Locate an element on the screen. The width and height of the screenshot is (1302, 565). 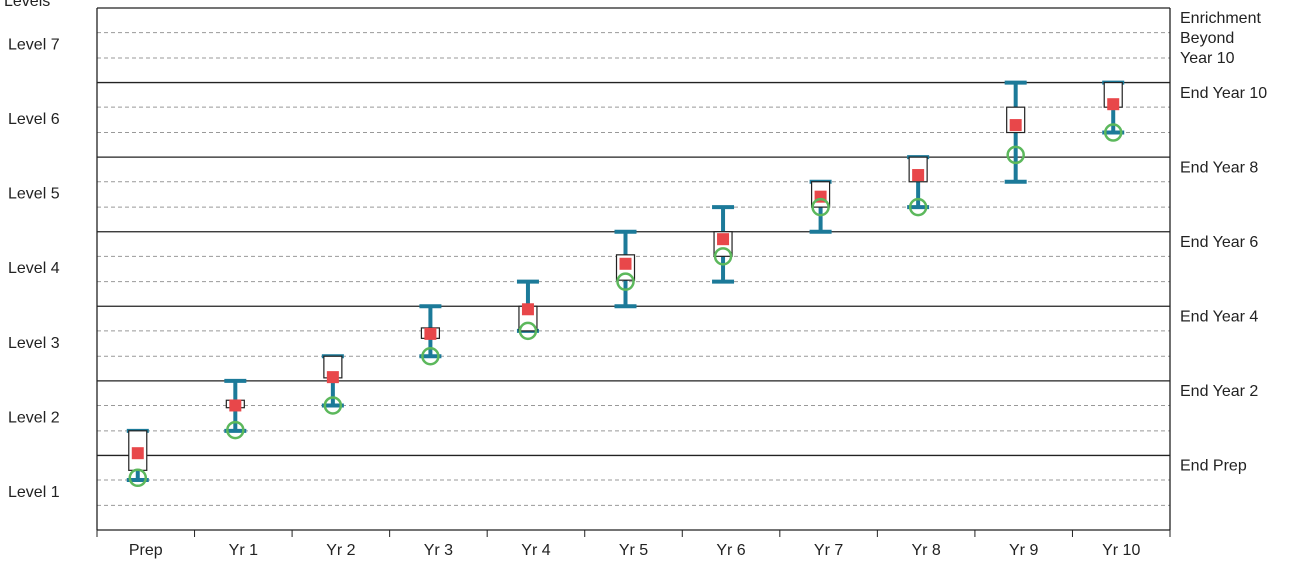
level-label: Level 2 is located at coordinates (34, 417).